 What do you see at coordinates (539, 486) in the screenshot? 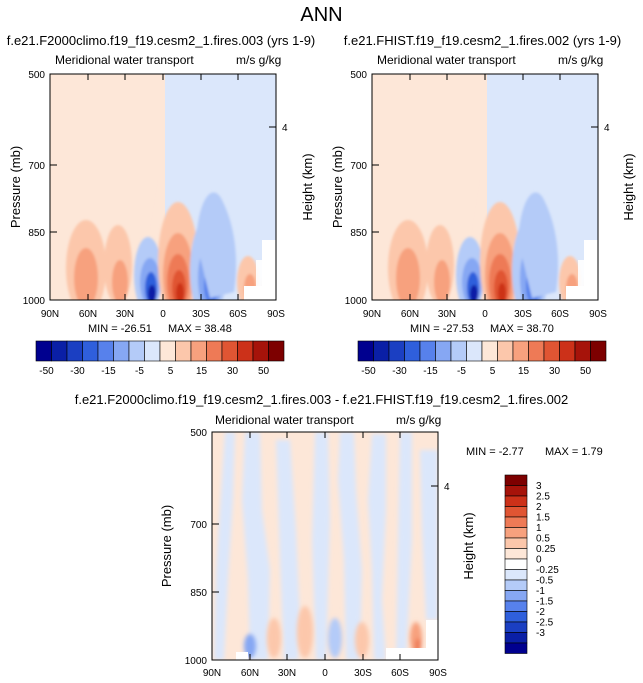
I see `panel3-cbar-label: 3` at bounding box center [539, 486].